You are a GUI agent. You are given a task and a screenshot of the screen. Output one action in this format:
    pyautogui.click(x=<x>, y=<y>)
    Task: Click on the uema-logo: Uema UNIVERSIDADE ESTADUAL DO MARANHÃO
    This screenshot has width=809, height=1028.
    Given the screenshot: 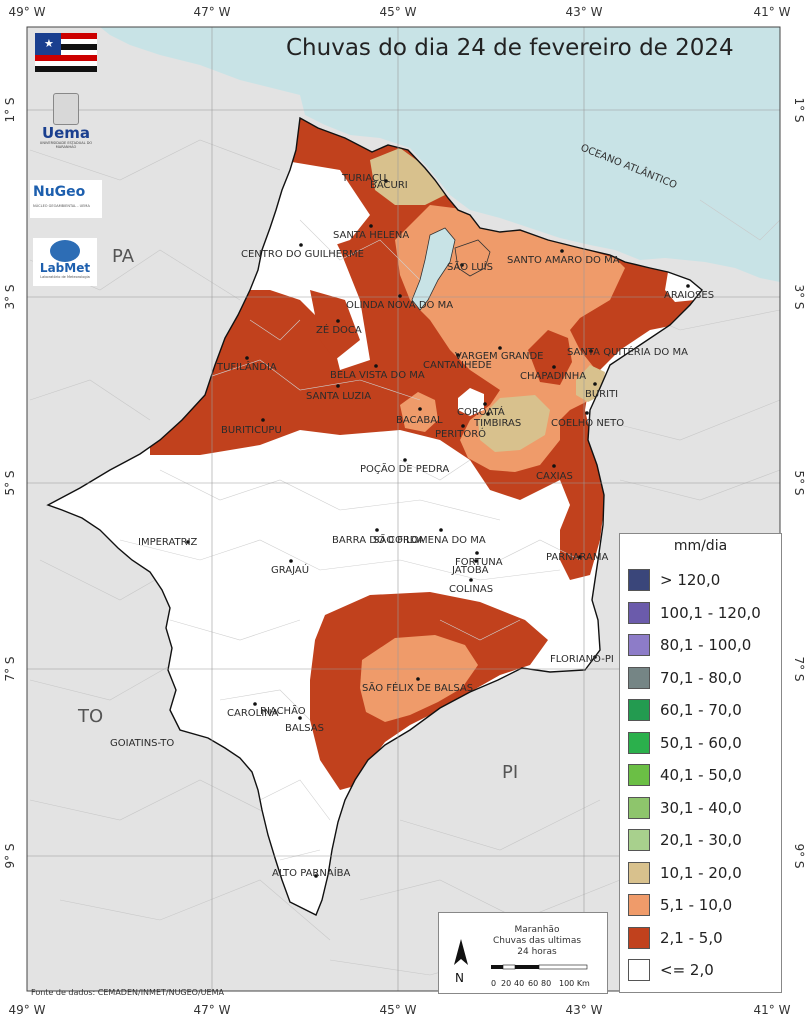 What is the action you would take?
    pyautogui.click(x=66, y=121)
    